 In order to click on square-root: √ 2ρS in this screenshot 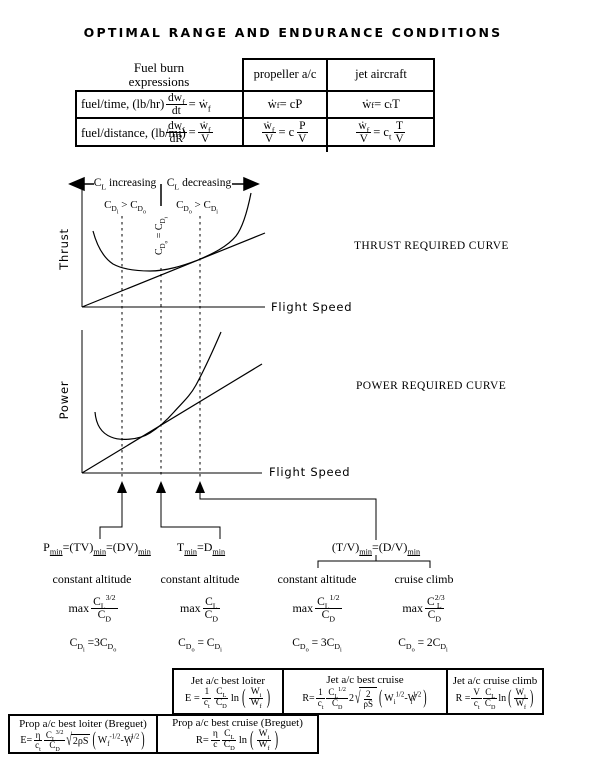, I will do `click(78, 740)`.